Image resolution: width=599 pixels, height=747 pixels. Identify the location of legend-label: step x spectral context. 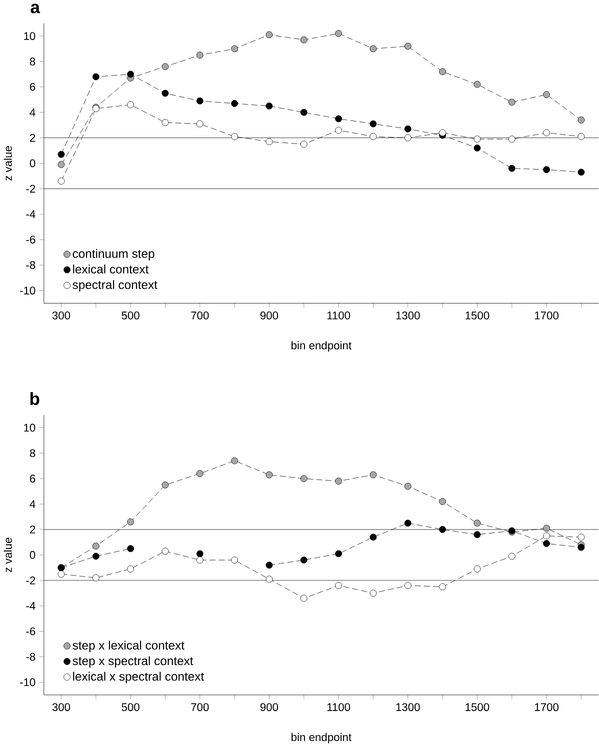
(133, 662).